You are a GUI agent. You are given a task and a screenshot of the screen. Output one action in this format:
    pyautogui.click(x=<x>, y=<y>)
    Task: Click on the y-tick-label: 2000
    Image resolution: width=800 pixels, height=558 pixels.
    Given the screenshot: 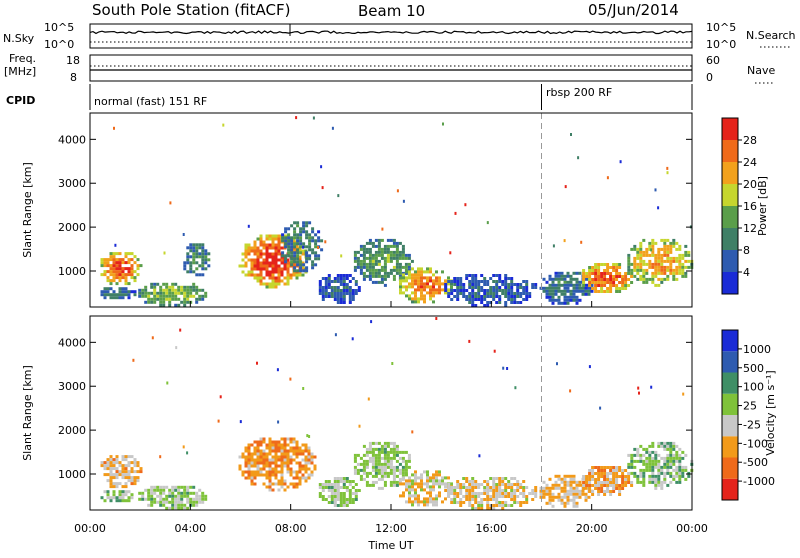 What is the action you would take?
    pyautogui.click(x=72, y=227)
    